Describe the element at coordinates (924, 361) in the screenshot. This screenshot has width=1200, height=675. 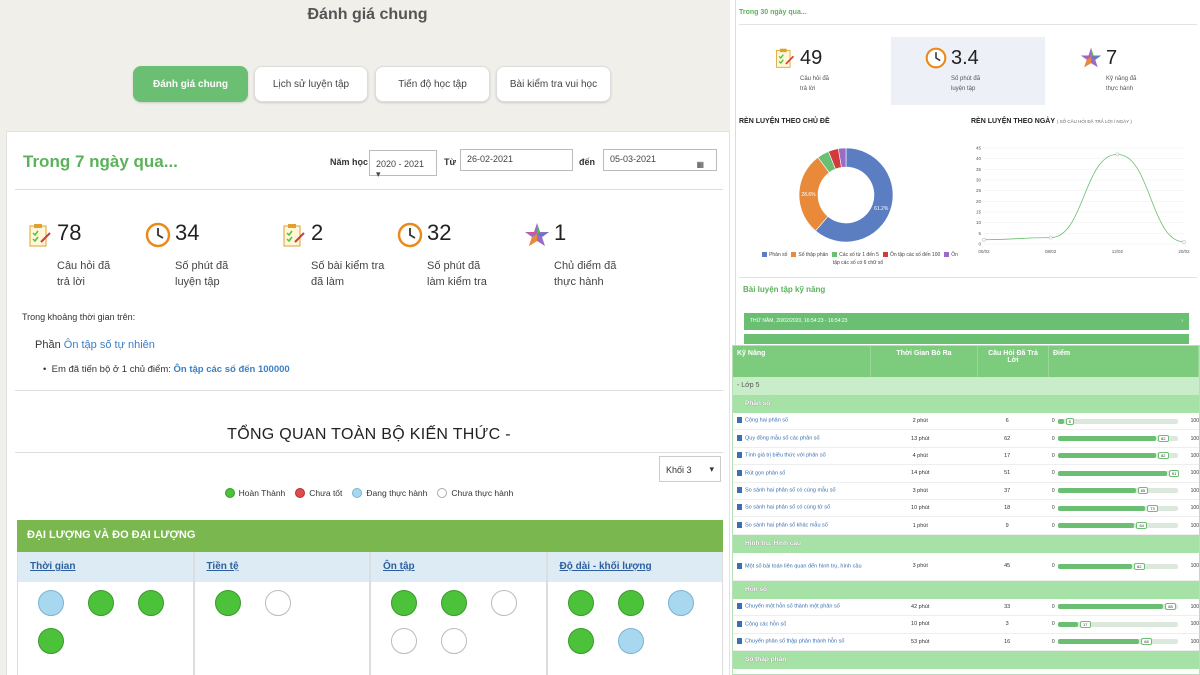
I see `header-time: Thời Gian Bỏ Ra` at that location.